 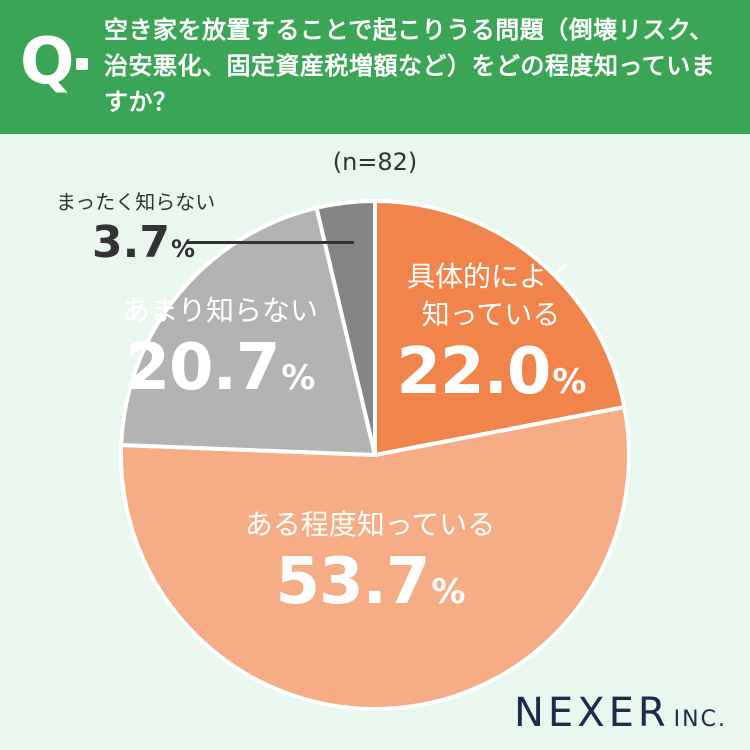 I want to click on label-somewhat-known: ある程度知っている 53.7%, so click(x=370, y=568).